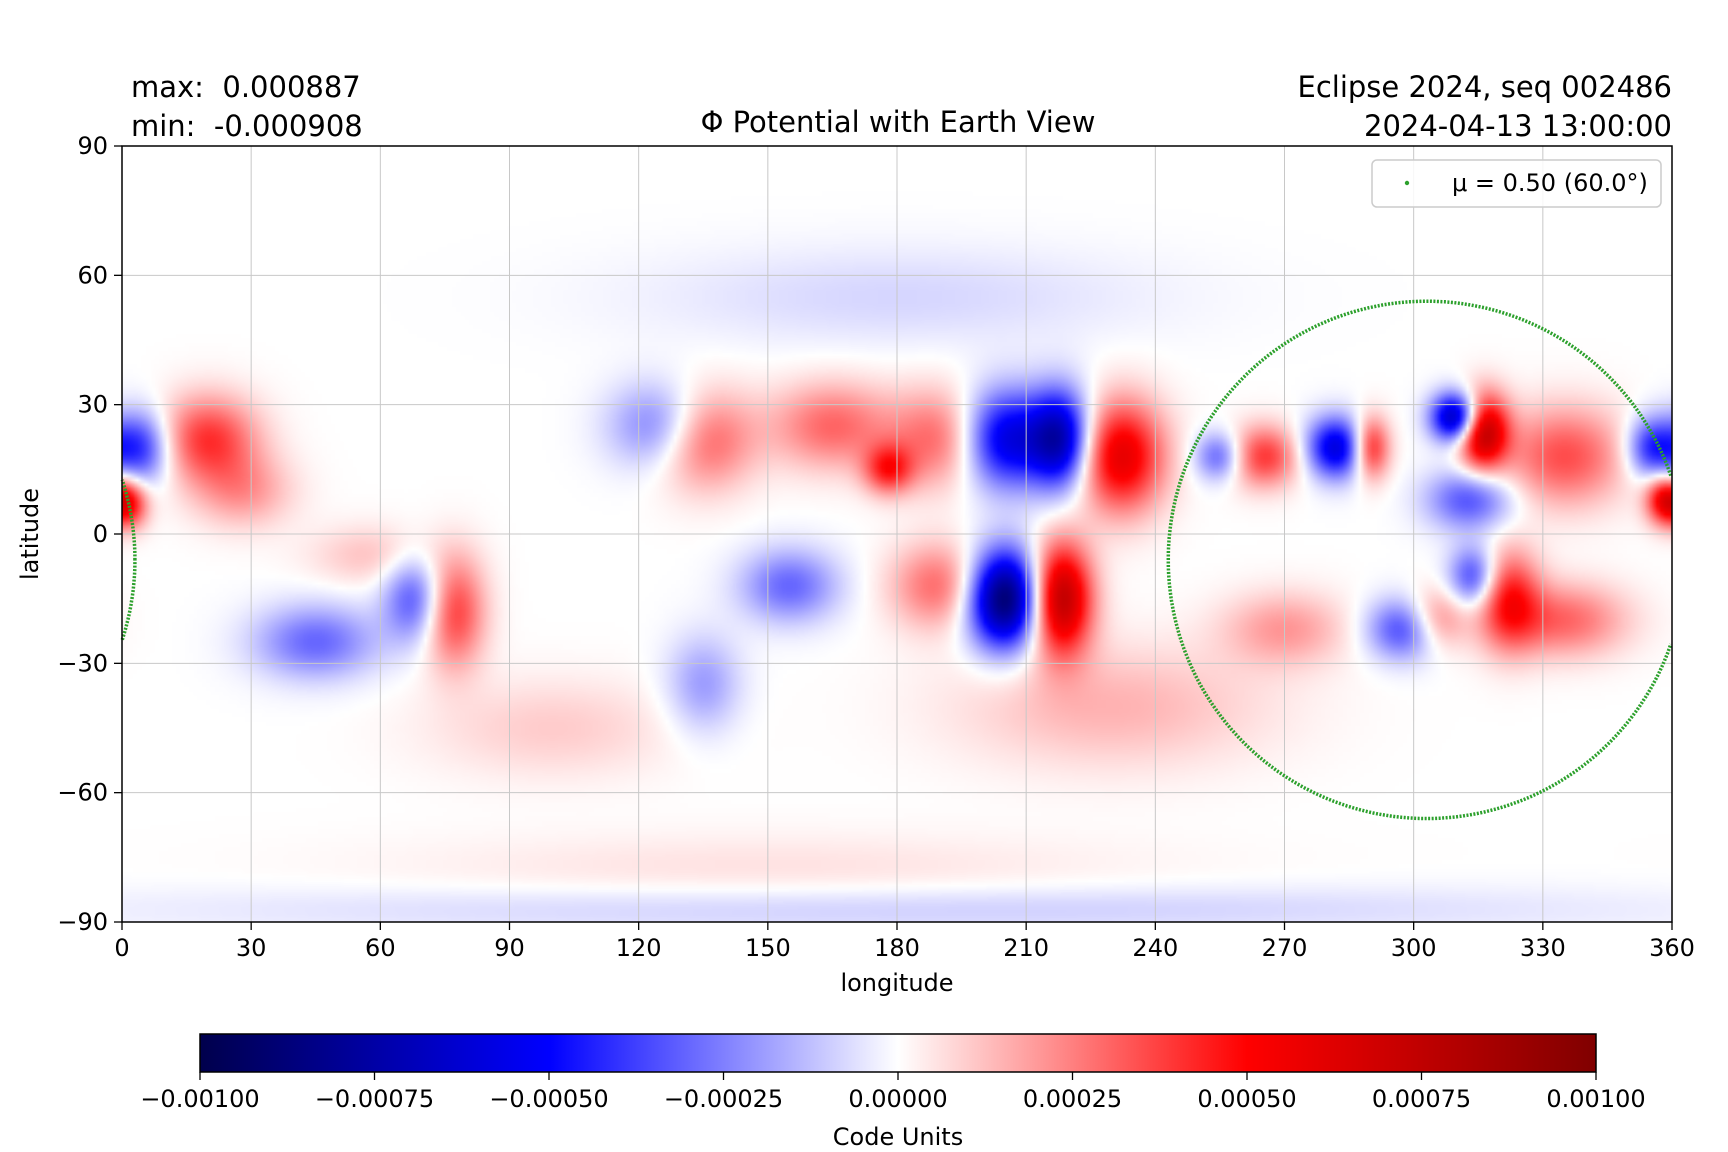 The height and width of the screenshot is (1152, 1728). I want to click on colorbar-tick-label: −0.00025, so click(723, 1099).